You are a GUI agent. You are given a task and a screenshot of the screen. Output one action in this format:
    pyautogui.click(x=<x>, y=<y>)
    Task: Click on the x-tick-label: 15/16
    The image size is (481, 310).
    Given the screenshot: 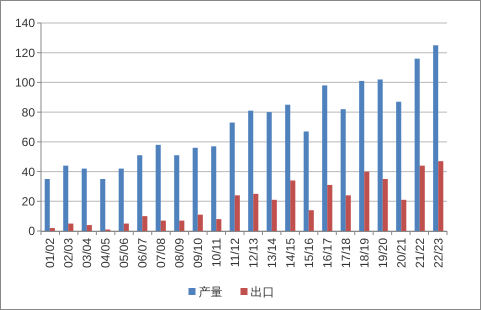 What is the action you would take?
    pyautogui.click(x=309, y=253)
    